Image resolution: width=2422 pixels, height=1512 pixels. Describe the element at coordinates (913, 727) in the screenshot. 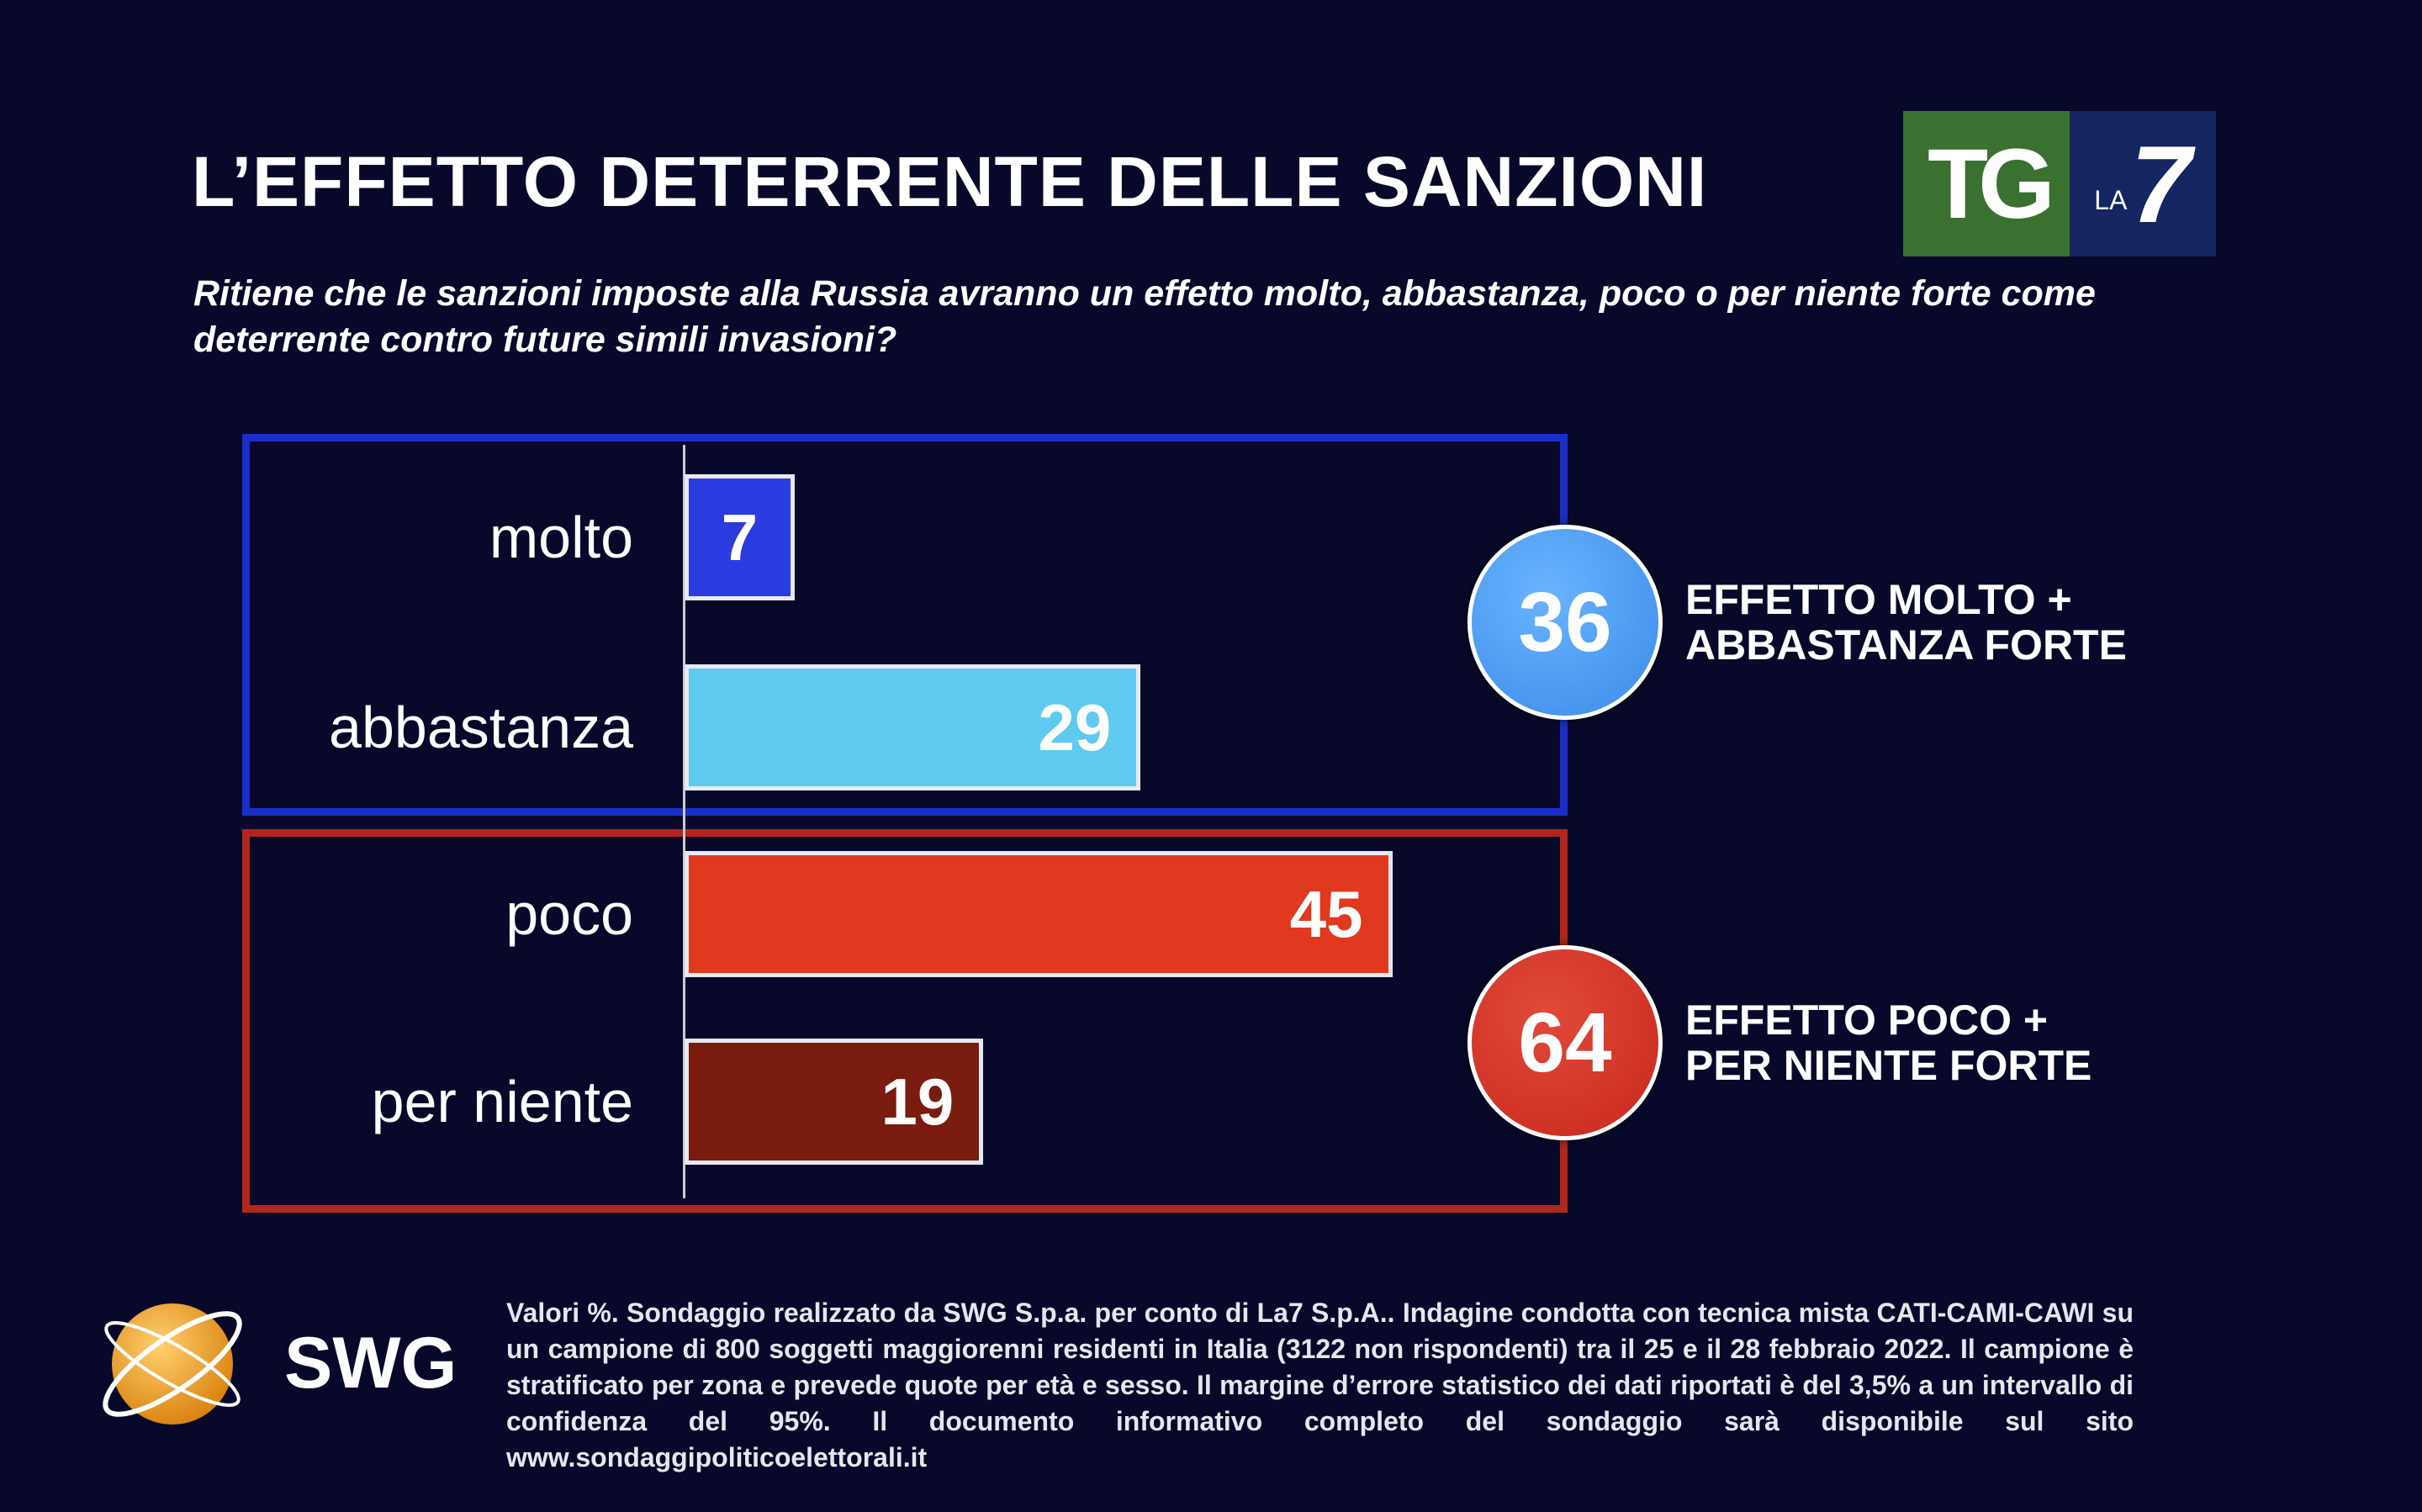

I see `bar-abbastanza: 29` at that location.